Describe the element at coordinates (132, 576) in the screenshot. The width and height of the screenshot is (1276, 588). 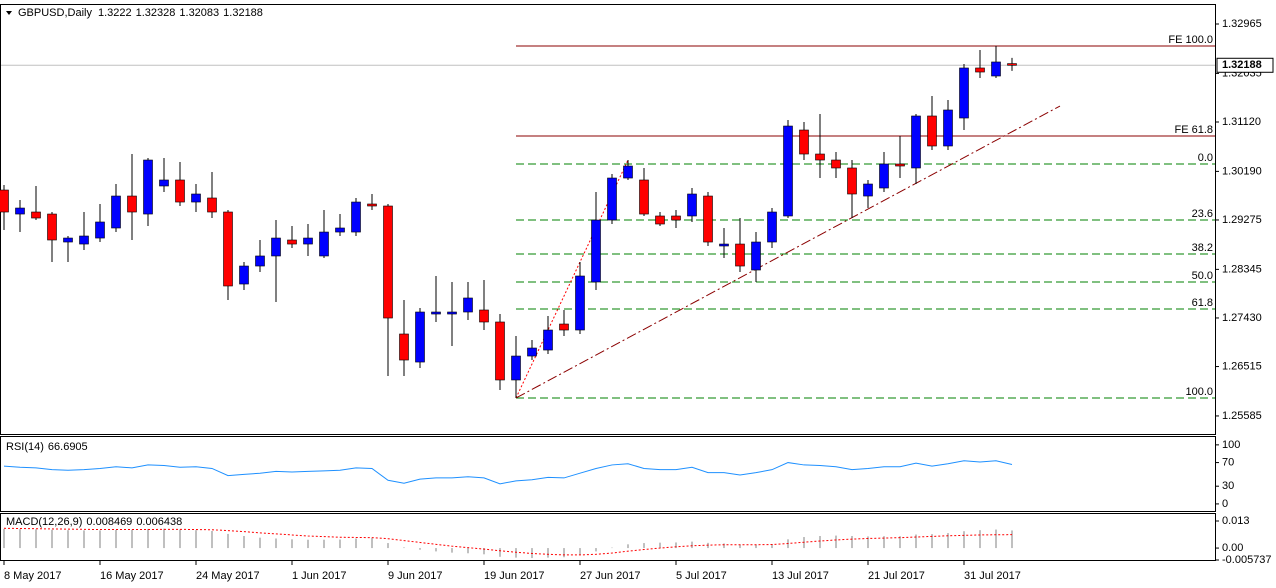
I see `x-tick-label: 16 May 2017` at that location.